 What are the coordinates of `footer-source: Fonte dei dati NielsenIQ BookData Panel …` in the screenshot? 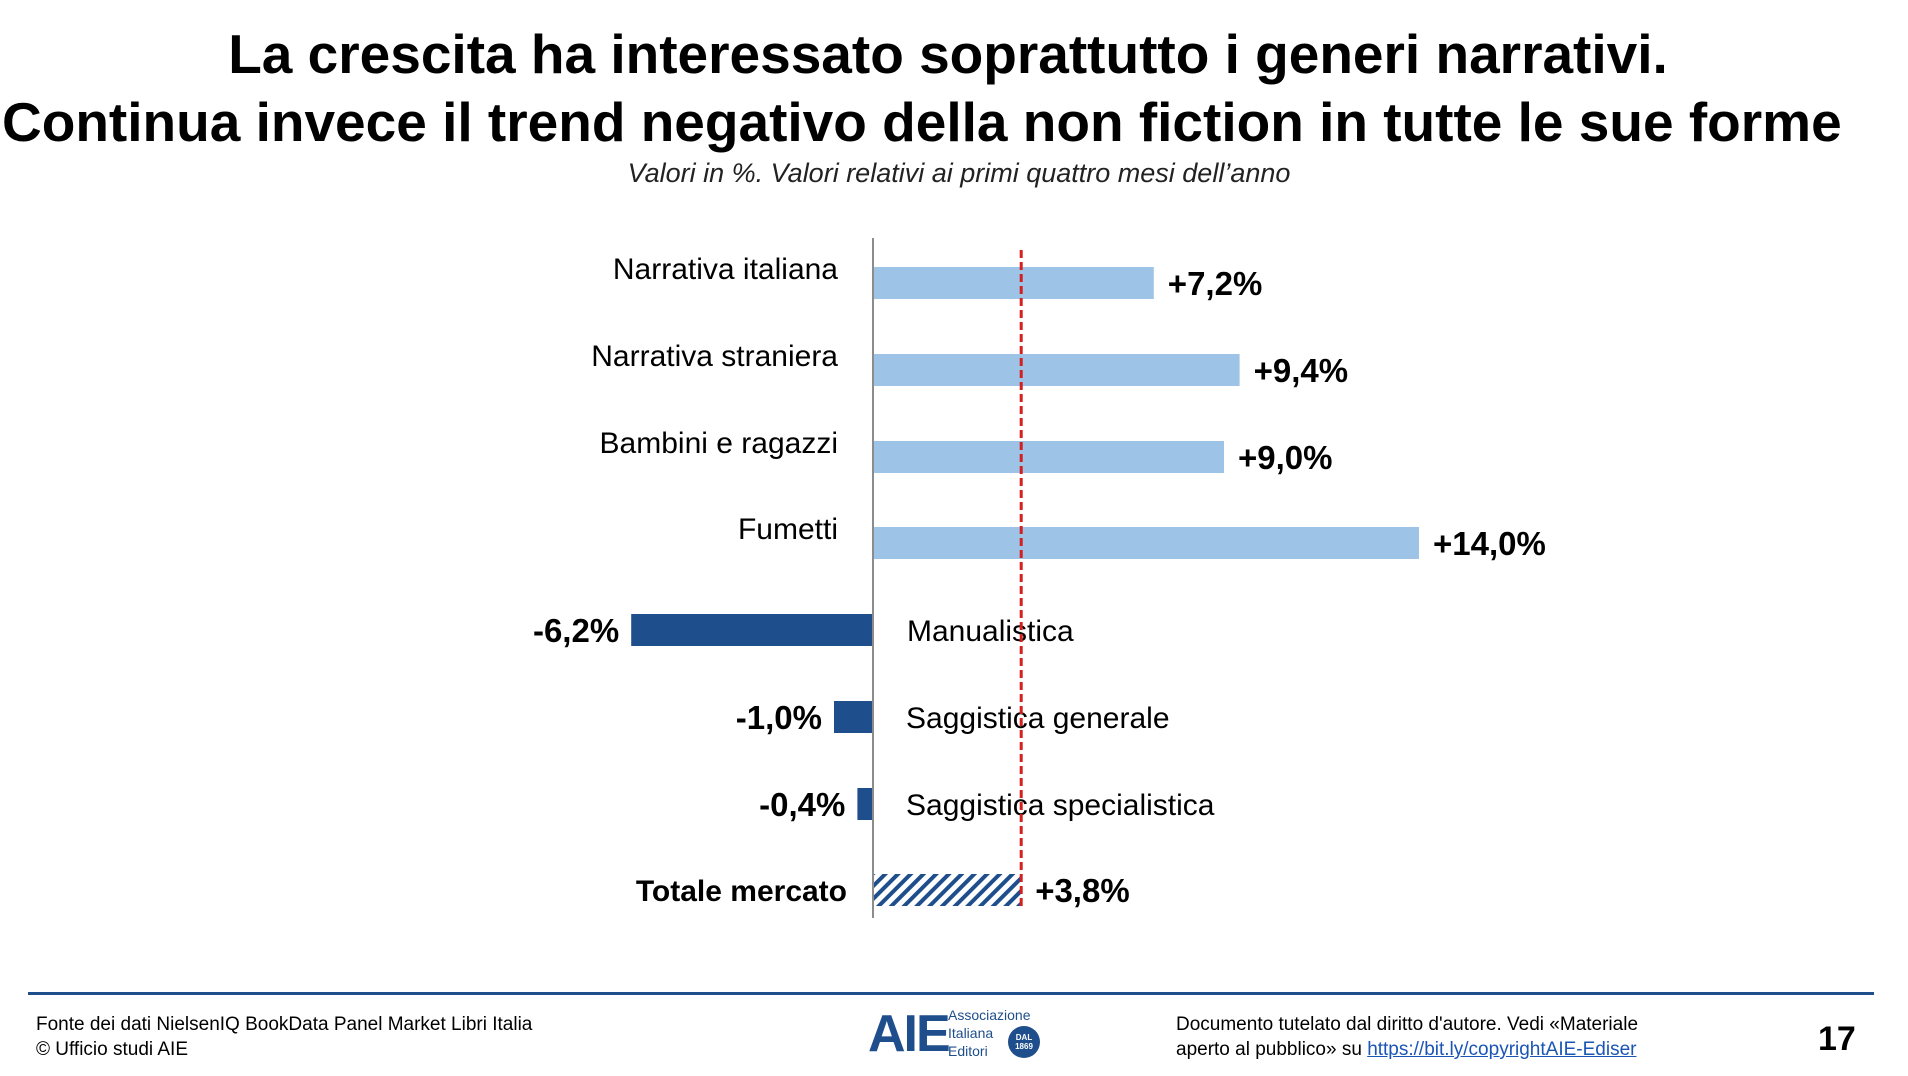 It's located at (284, 1037).